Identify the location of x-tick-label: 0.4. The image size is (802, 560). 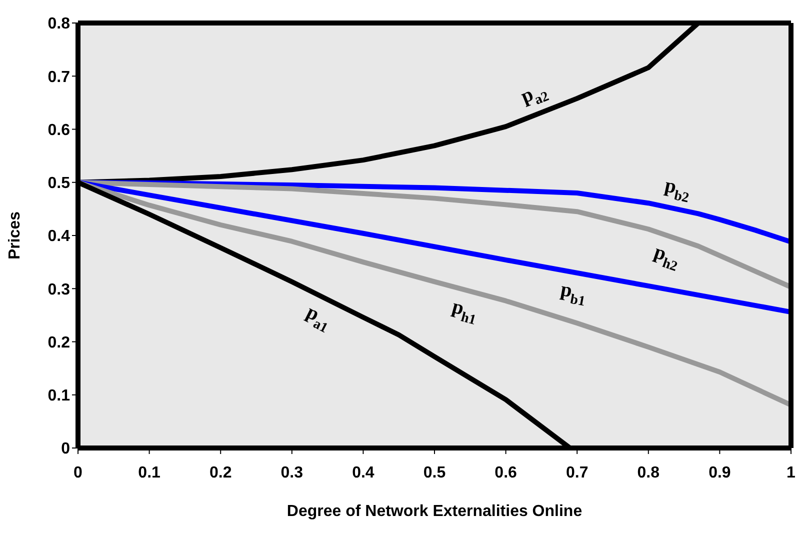
(363, 473).